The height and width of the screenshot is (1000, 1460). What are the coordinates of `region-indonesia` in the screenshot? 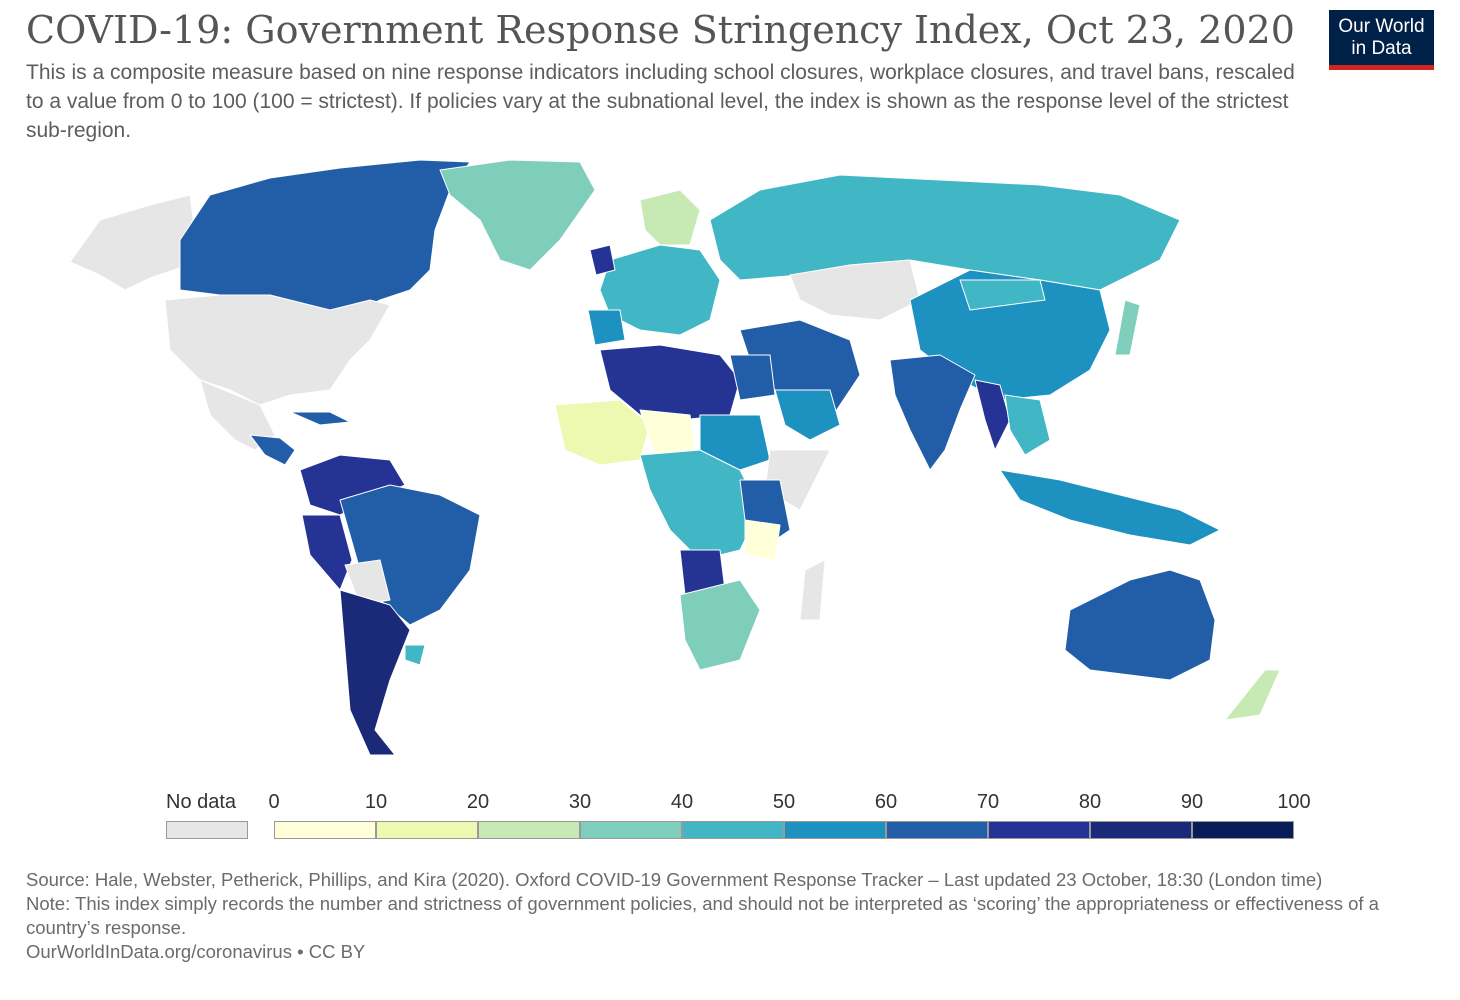 It's located at (1110, 507).